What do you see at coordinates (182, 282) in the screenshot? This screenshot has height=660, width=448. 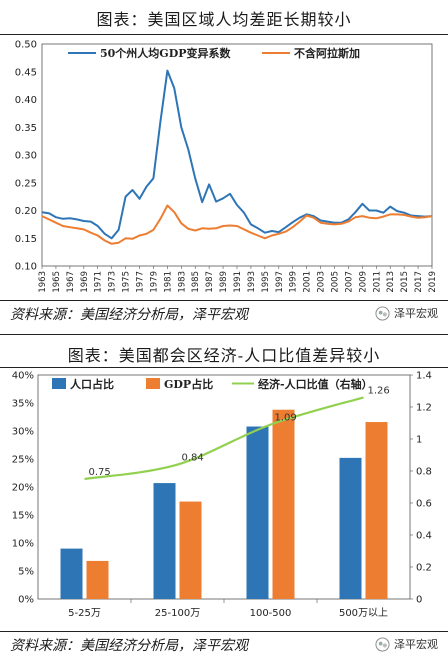 I see `x-tick-label: 1983` at bounding box center [182, 282].